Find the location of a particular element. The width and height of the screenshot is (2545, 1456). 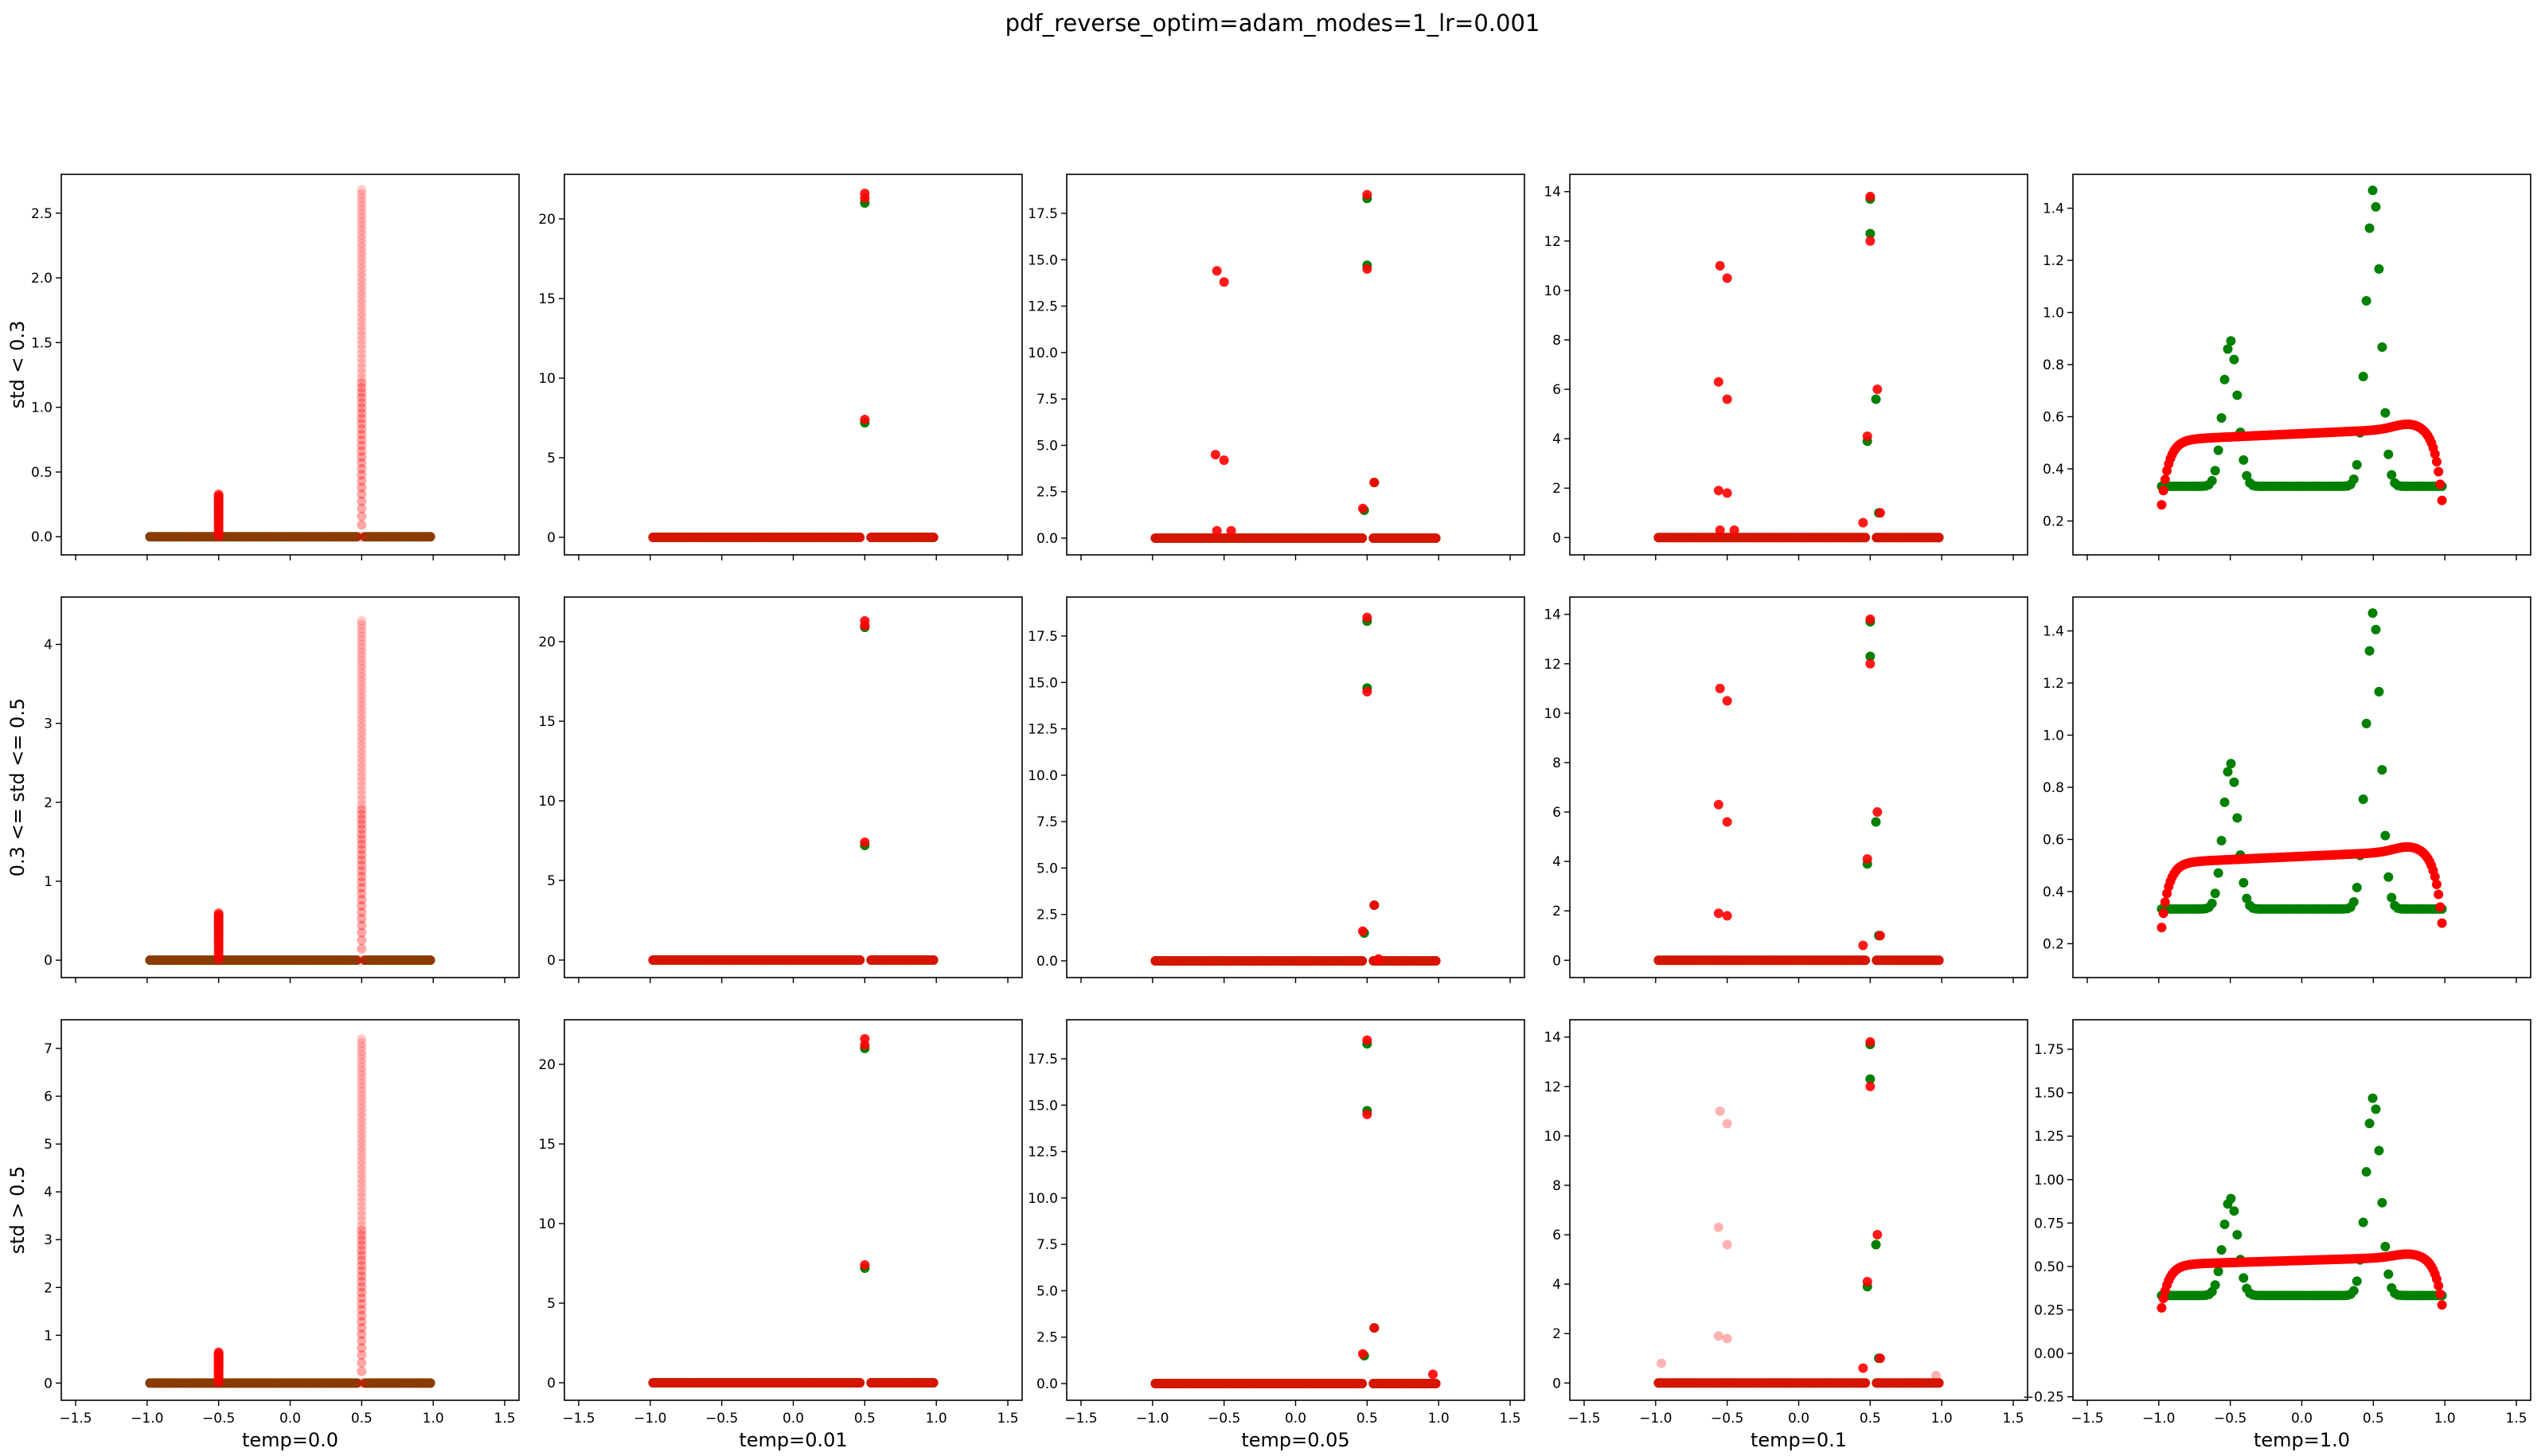

y-tick-label: 0.6 is located at coordinates (2053, 417).